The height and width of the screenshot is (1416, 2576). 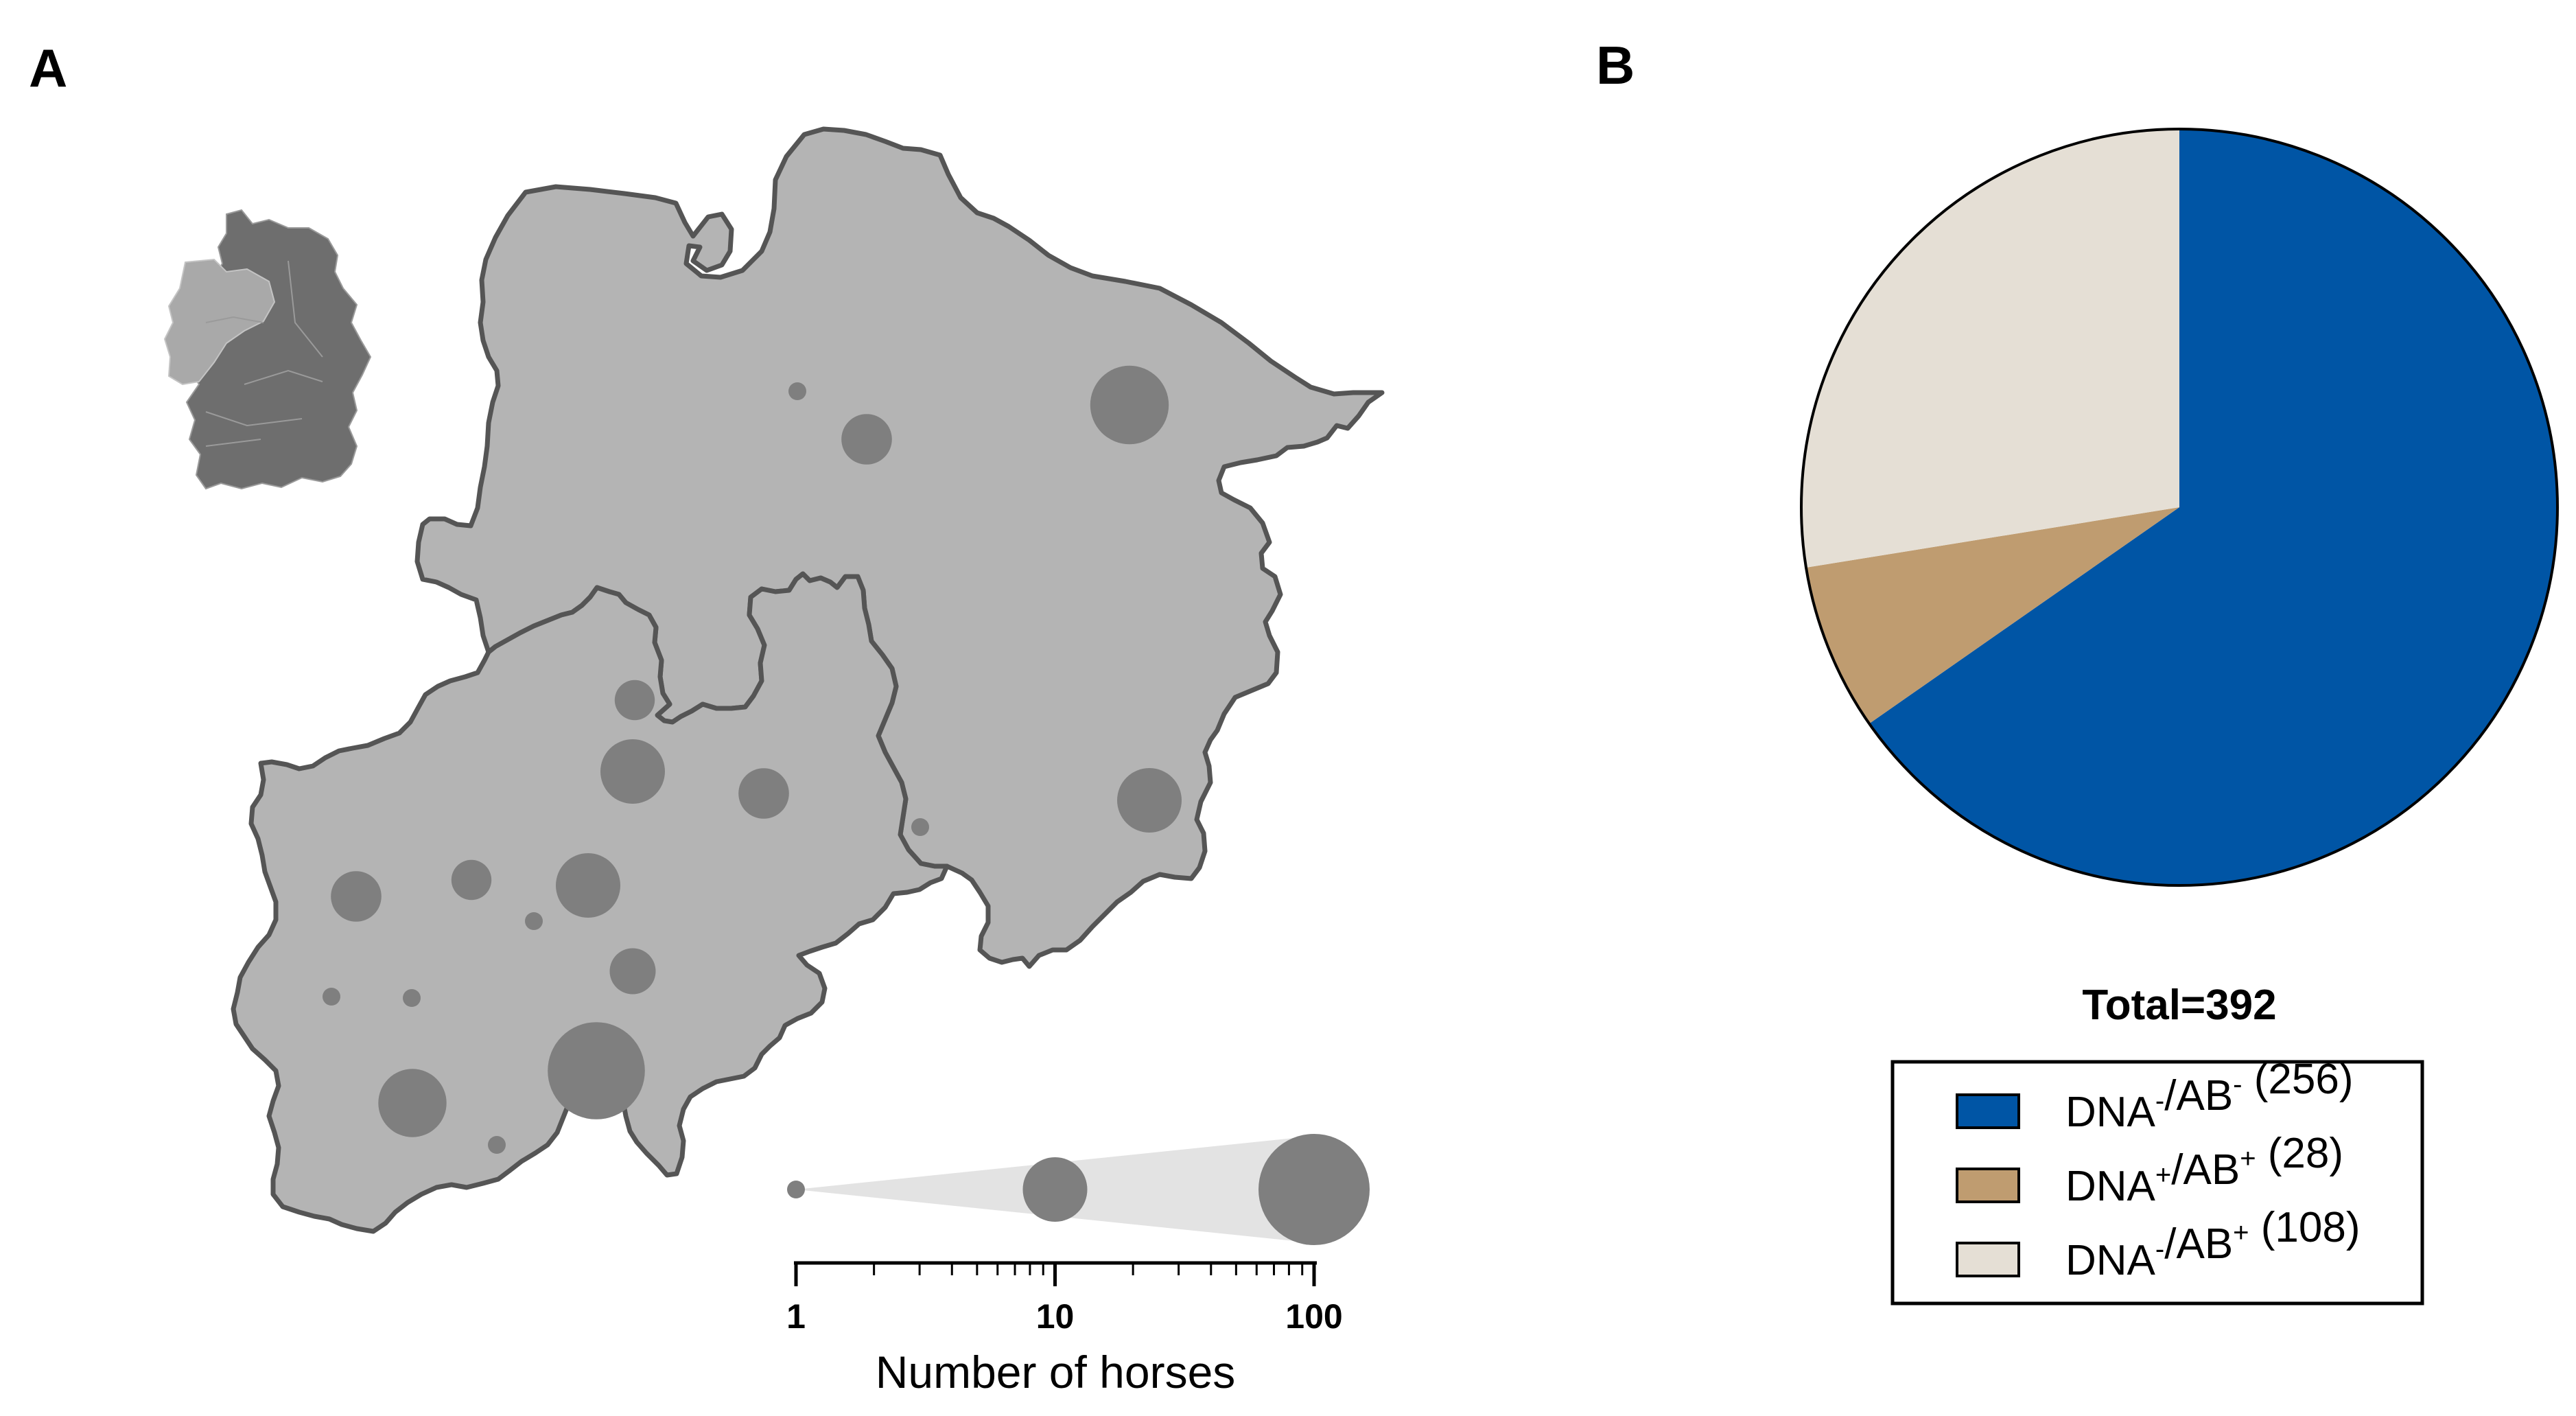 What do you see at coordinates (2213, 1244) in the screenshot?
I see `legend-label: DNA-/AB+ (108)` at bounding box center [2213, 1244].